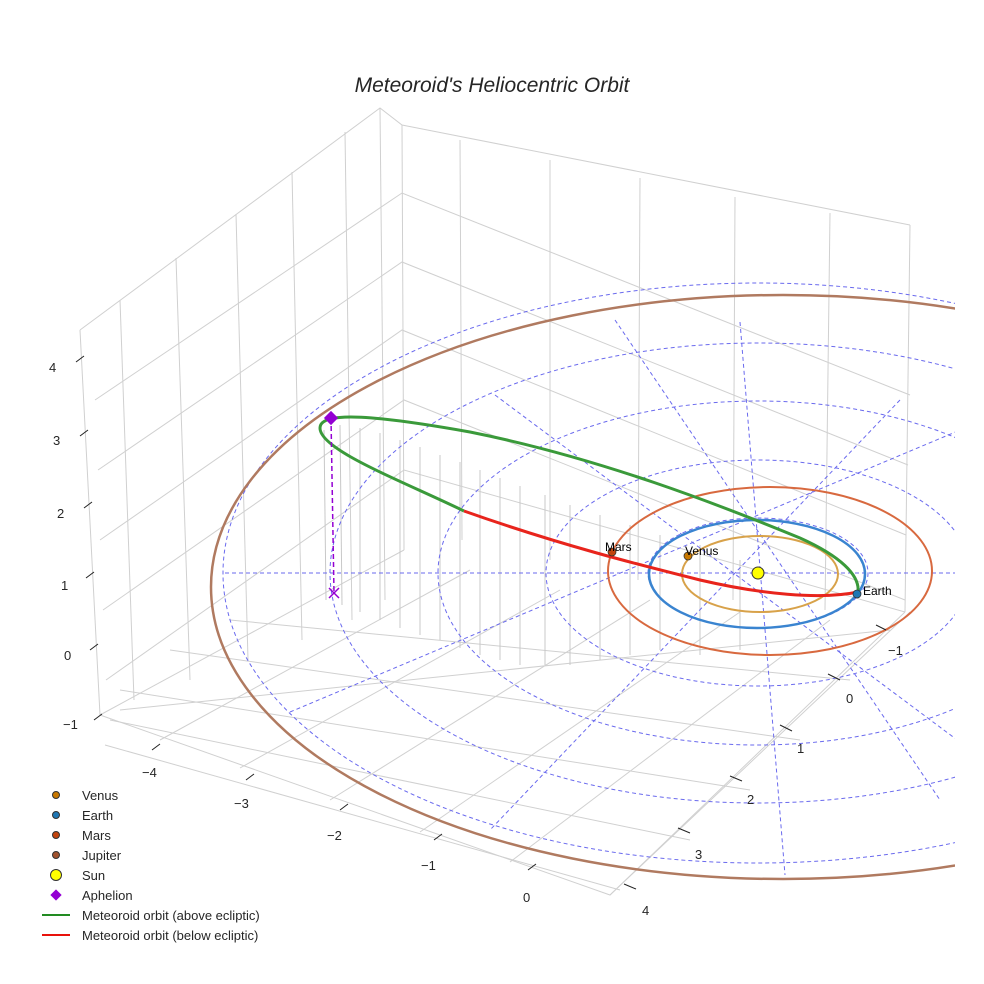 This screenshot has height=984, width=984. What do you see at coordinates (56, 835) in the screenshot?
I see `mars-dot-icon` at bounding box center [56, 835].